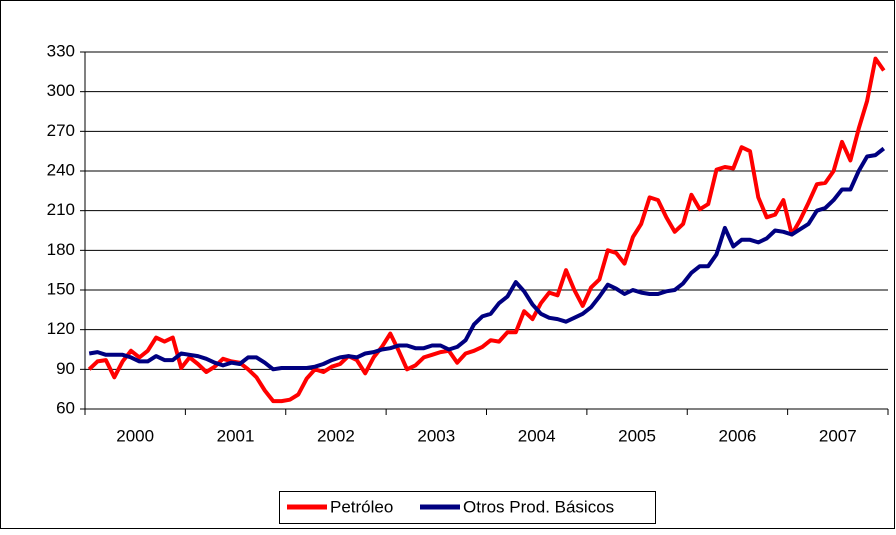 The height and width of the screenshot is (535, 896). Describe the element at coordinates (436, 435) in the screenshot. I see `x-tick-label: 2003` at that location.